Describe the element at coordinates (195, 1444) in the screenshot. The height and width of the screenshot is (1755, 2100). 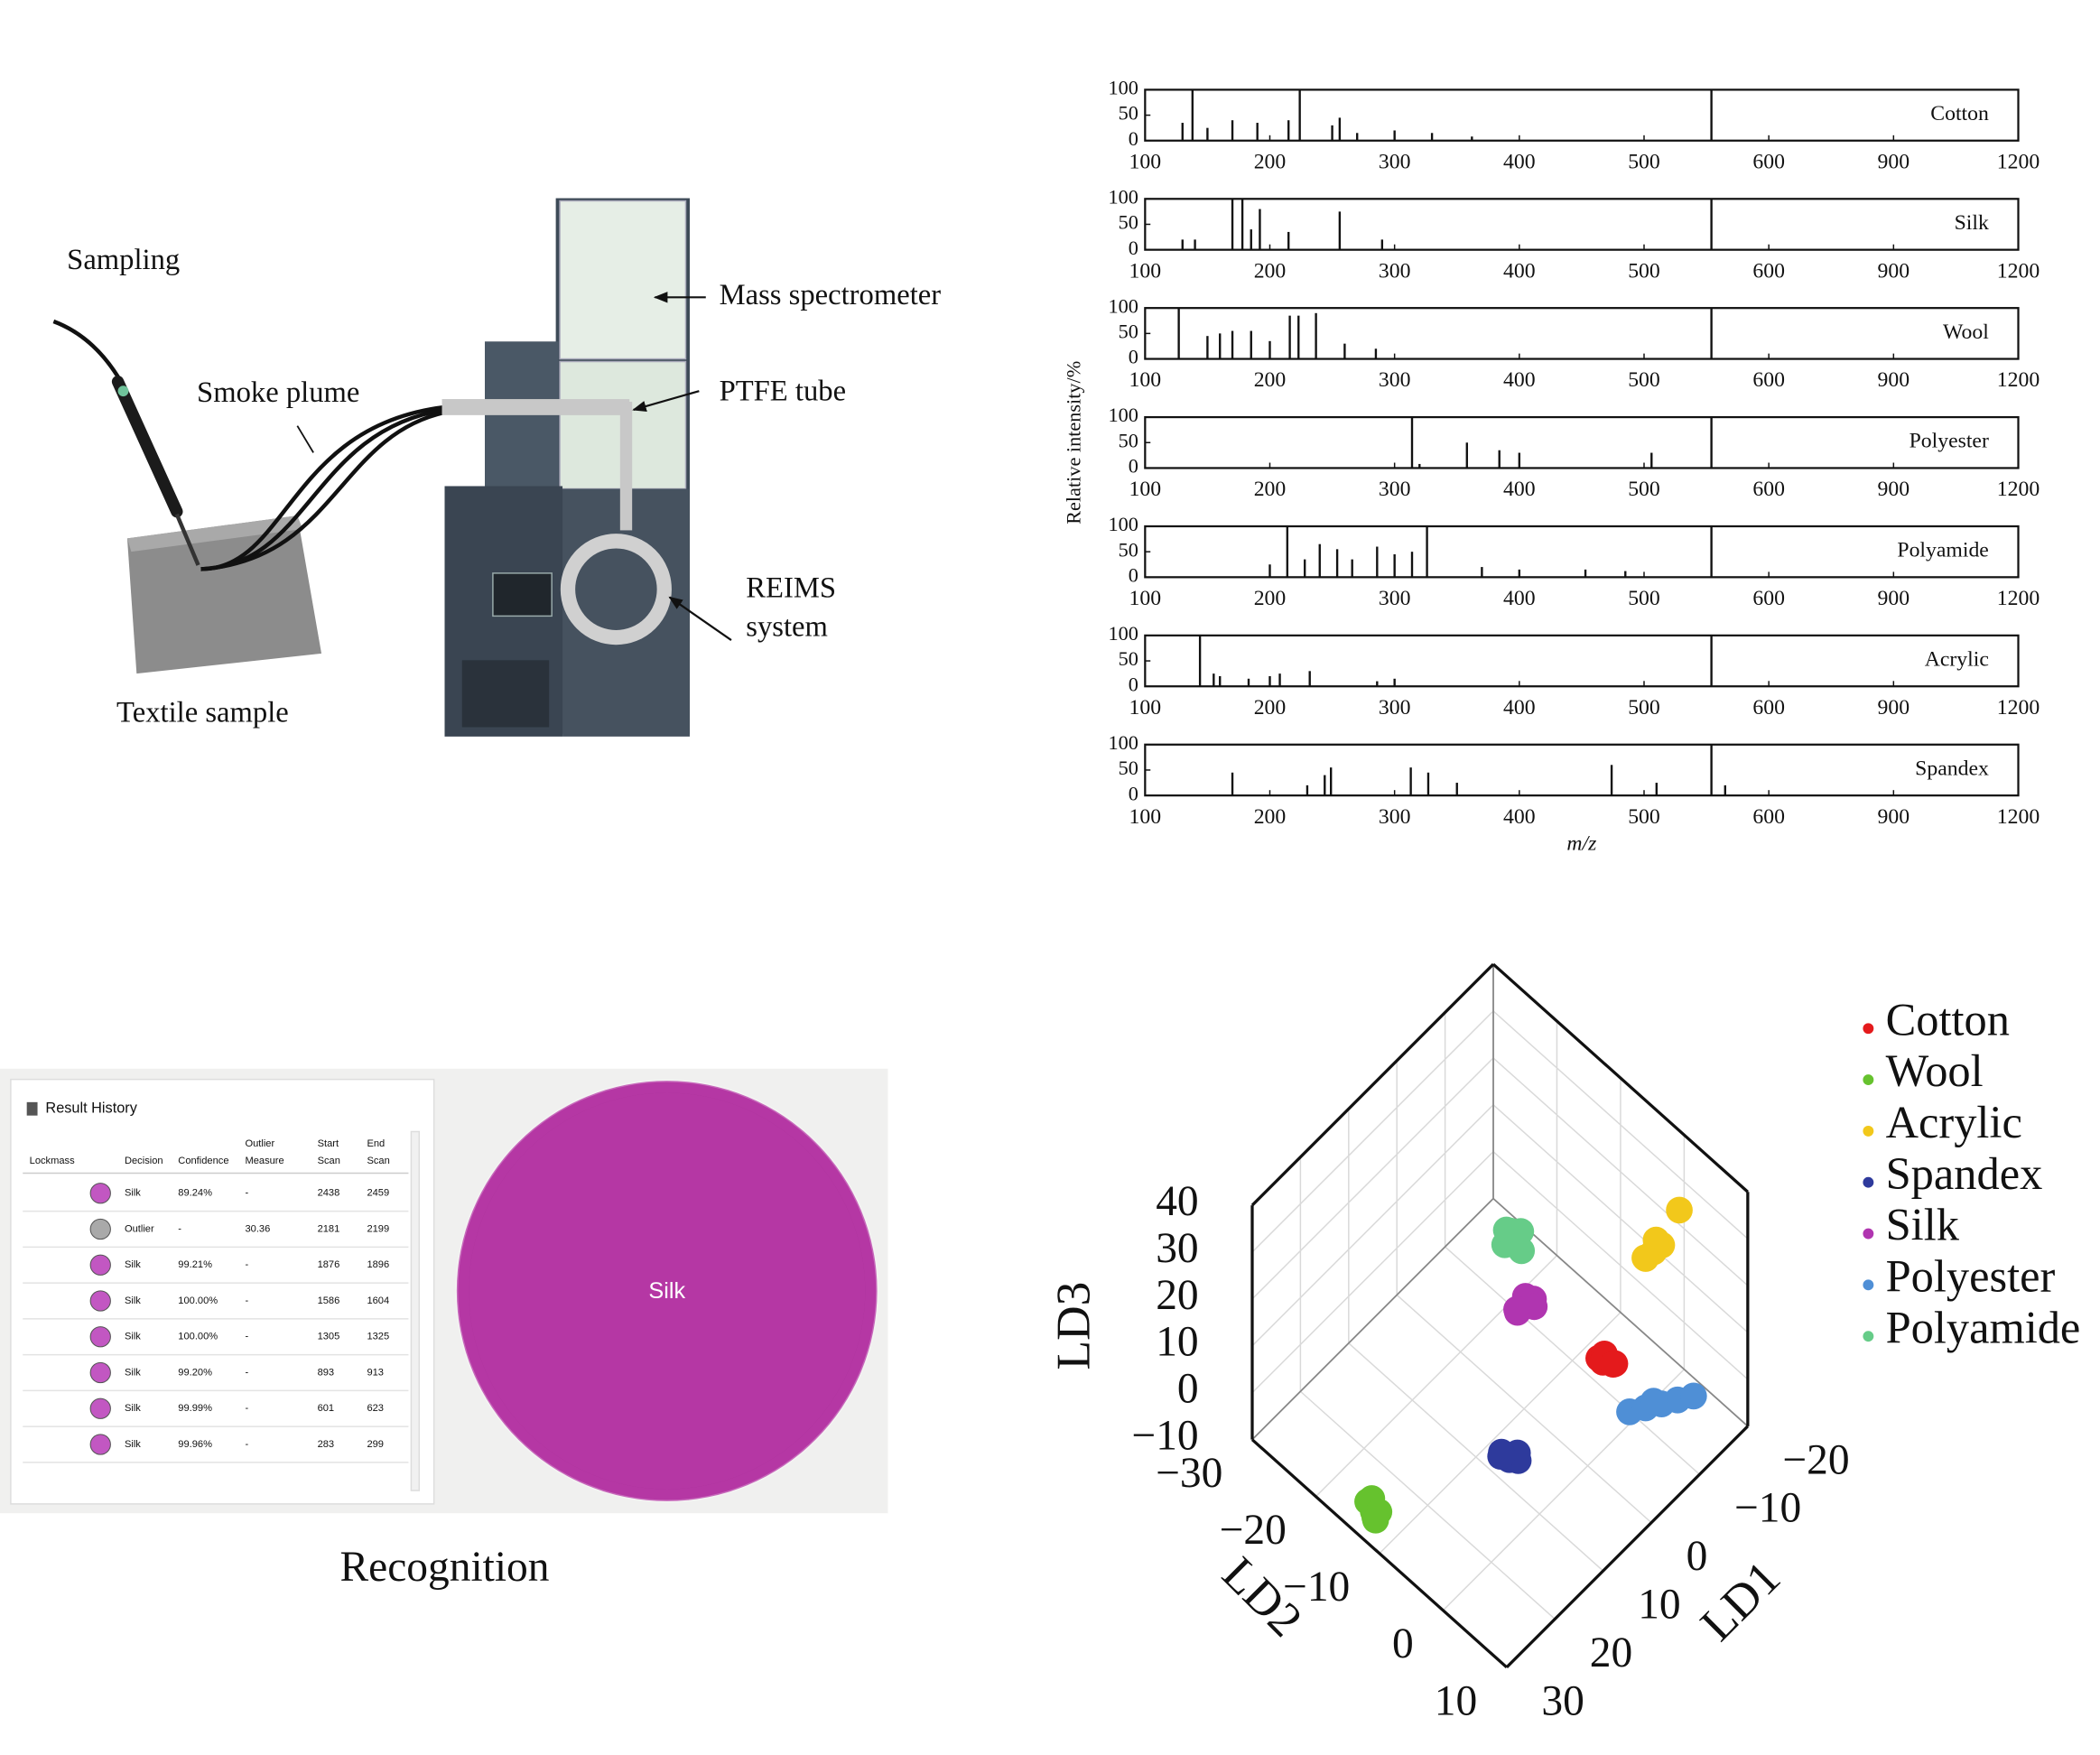
I see `table-cell: 99.96%` at that location.